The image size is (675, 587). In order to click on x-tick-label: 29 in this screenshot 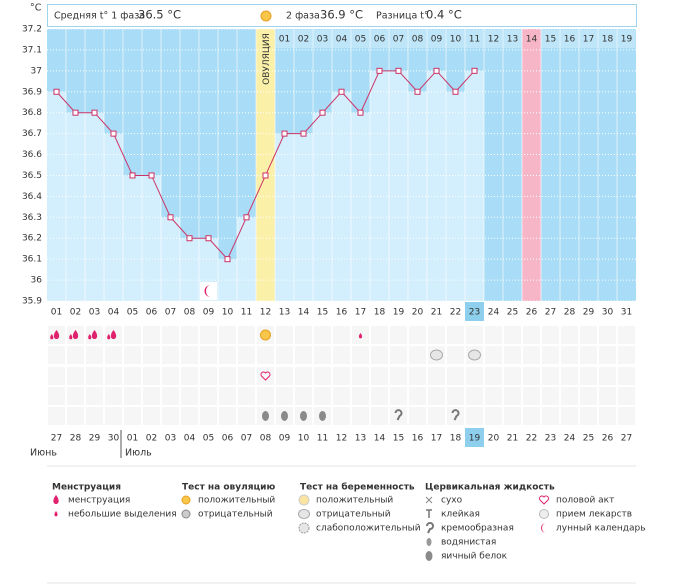, I will do `click(589, 313)`.